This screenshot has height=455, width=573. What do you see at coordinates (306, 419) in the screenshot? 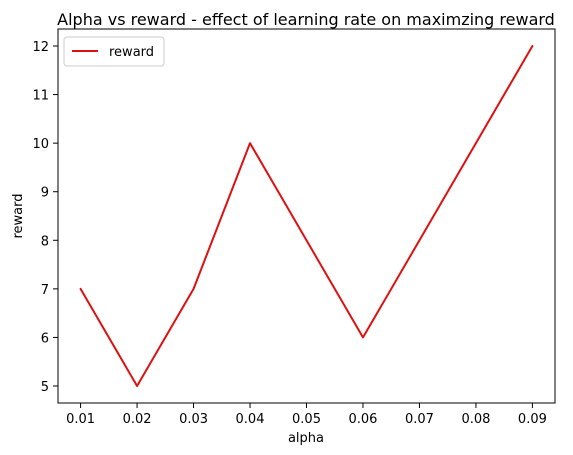
I see `x-tick-label: 0.05` at bounding box center [306, 419].